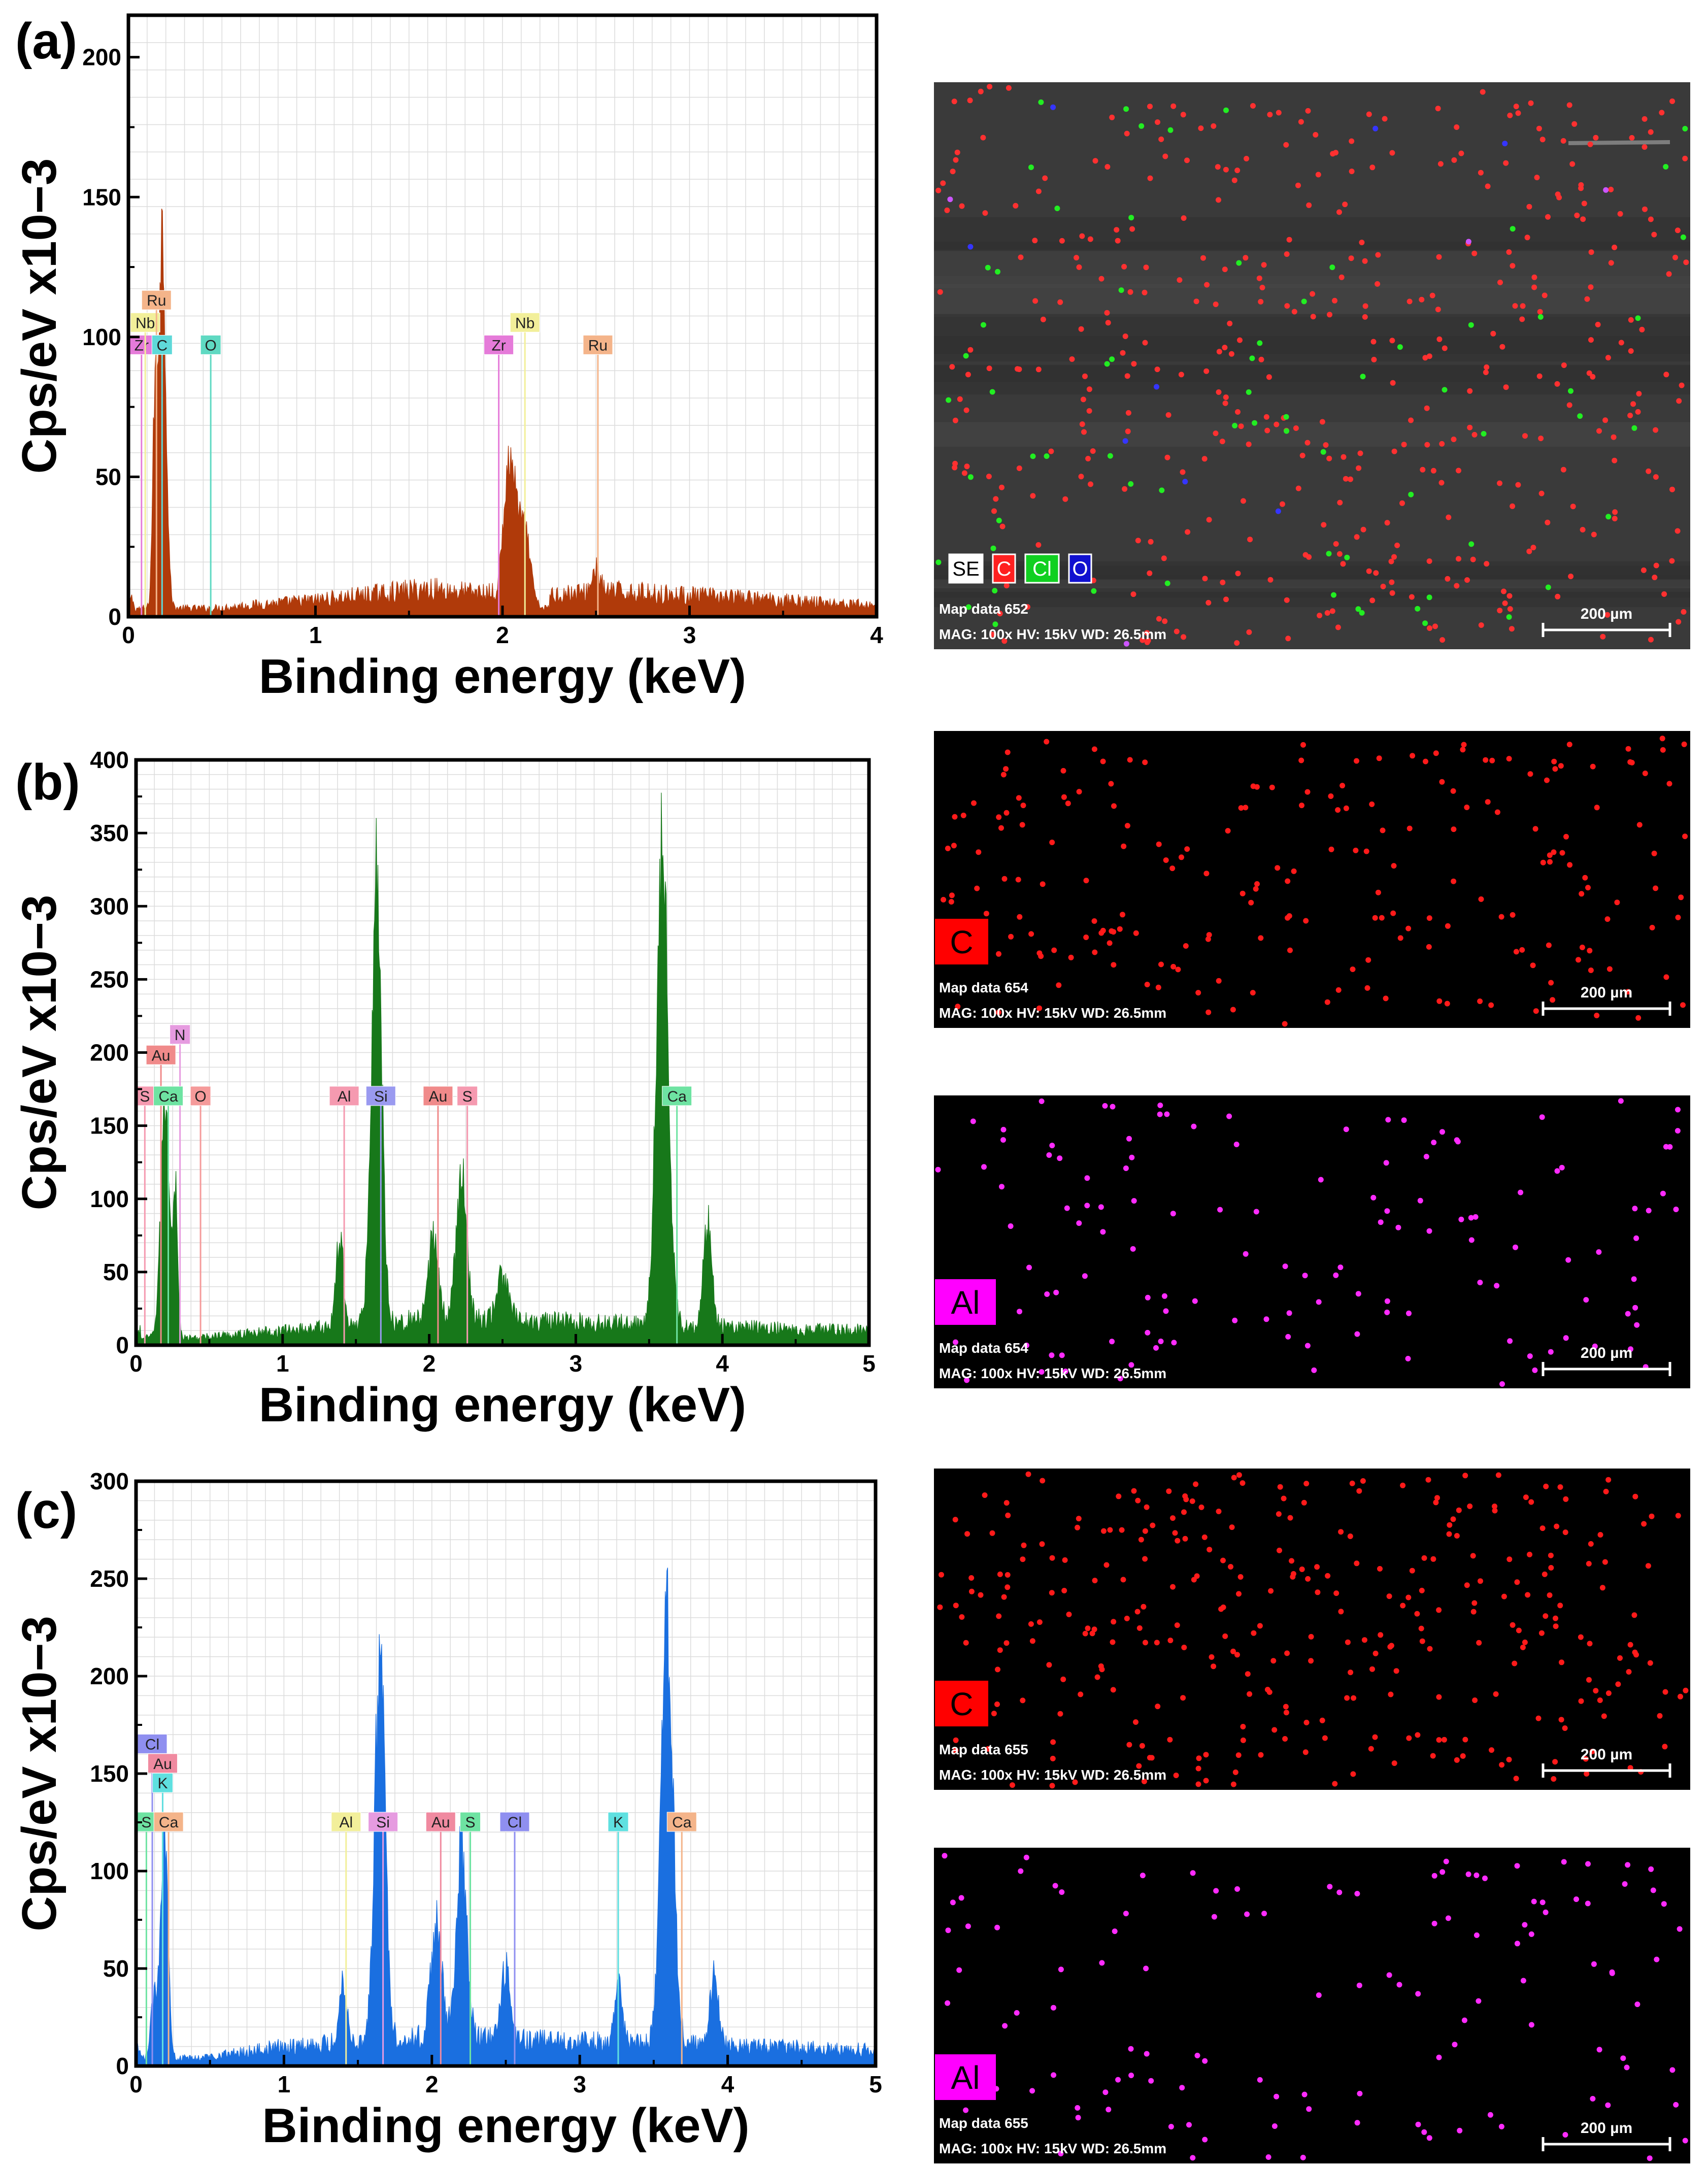  I want to click on y-tick-label: 0, so click(122, 2066).